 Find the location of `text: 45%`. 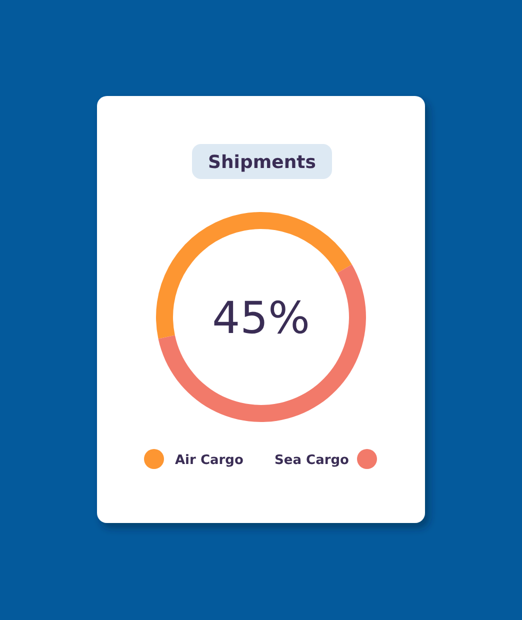

text: 45% is located at coordinates (261, 318).